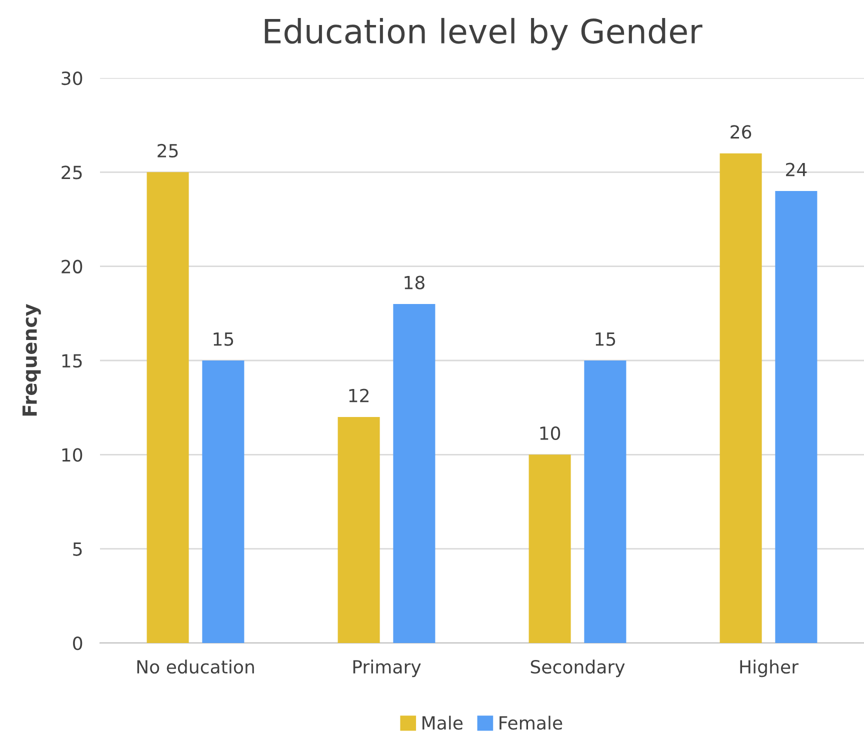 The image size is (864, 739). I want to click on y-tick-label: 10, so click(72, 455).